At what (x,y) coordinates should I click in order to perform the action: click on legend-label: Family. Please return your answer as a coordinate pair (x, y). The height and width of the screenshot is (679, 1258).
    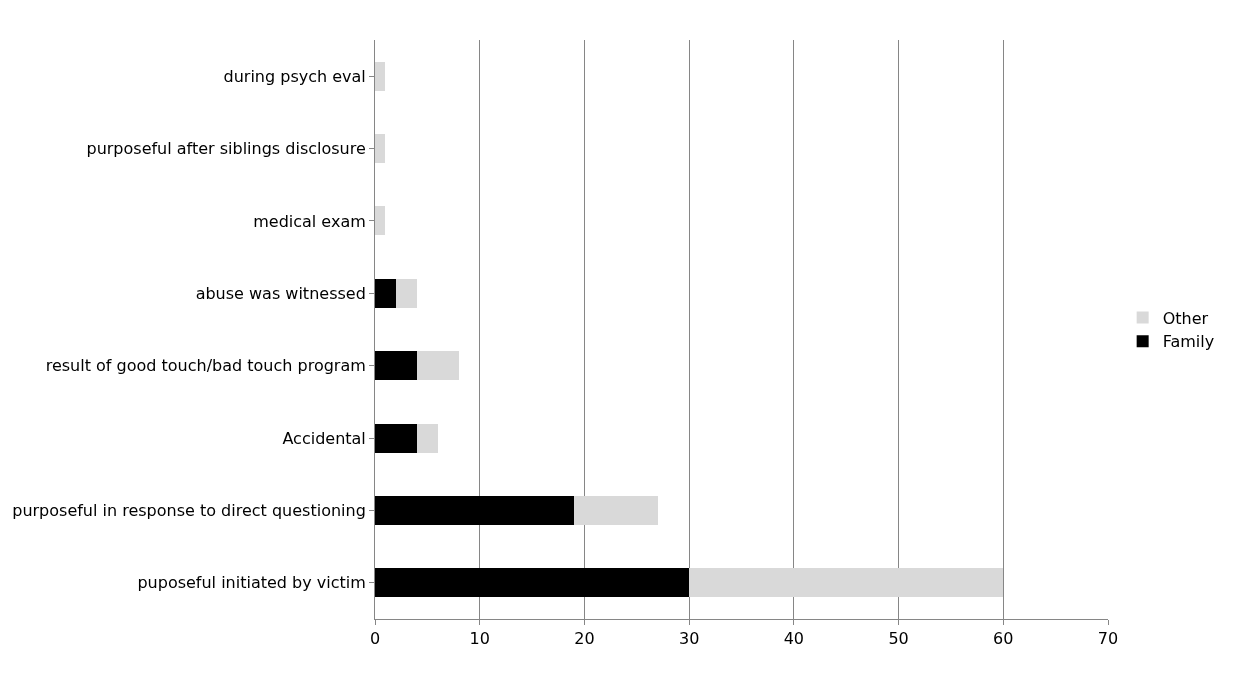
    Looking at the image, I should click on (1188, 342).